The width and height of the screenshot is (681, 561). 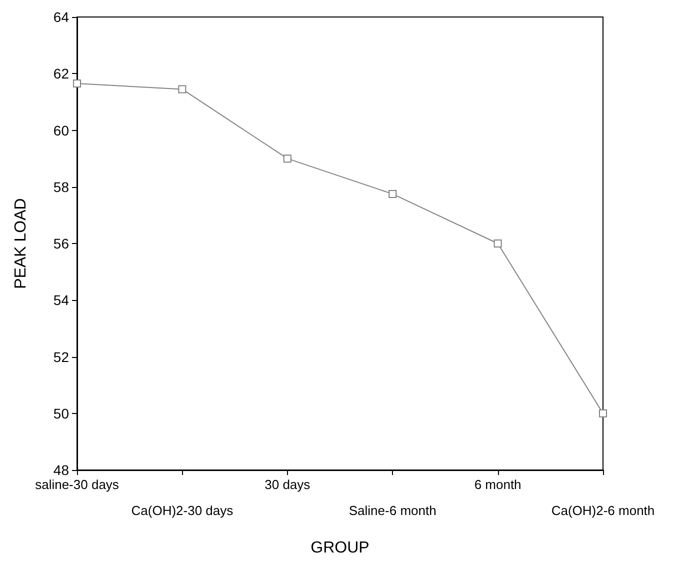 I want to click on x-tick-label: Saline-6 month, so click(x=392, y=510).